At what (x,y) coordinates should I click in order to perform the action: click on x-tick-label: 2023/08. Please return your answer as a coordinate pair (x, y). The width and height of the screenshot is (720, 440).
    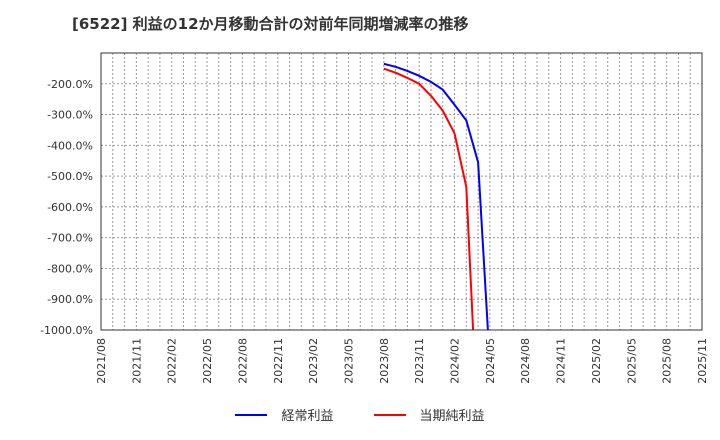
    Looking at the image, I should click on (384, 361).